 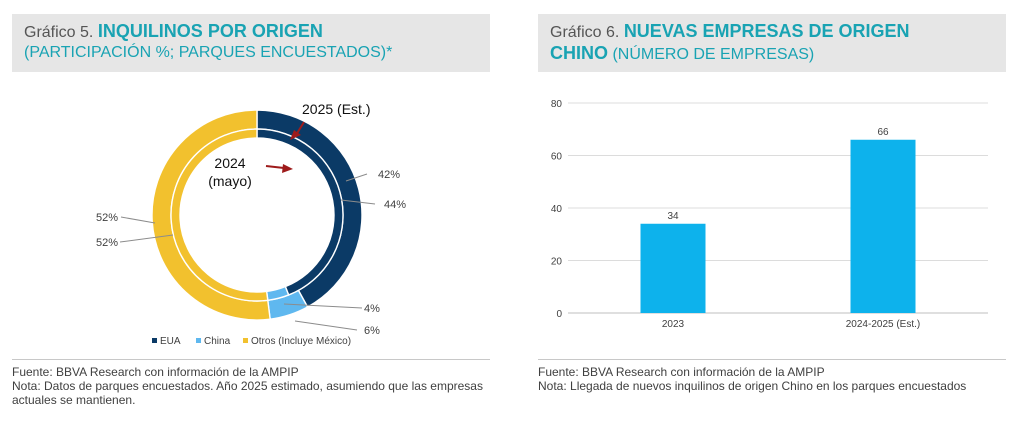 I want to click on y-tick-label-40: 40, so click(x=557, y=209).